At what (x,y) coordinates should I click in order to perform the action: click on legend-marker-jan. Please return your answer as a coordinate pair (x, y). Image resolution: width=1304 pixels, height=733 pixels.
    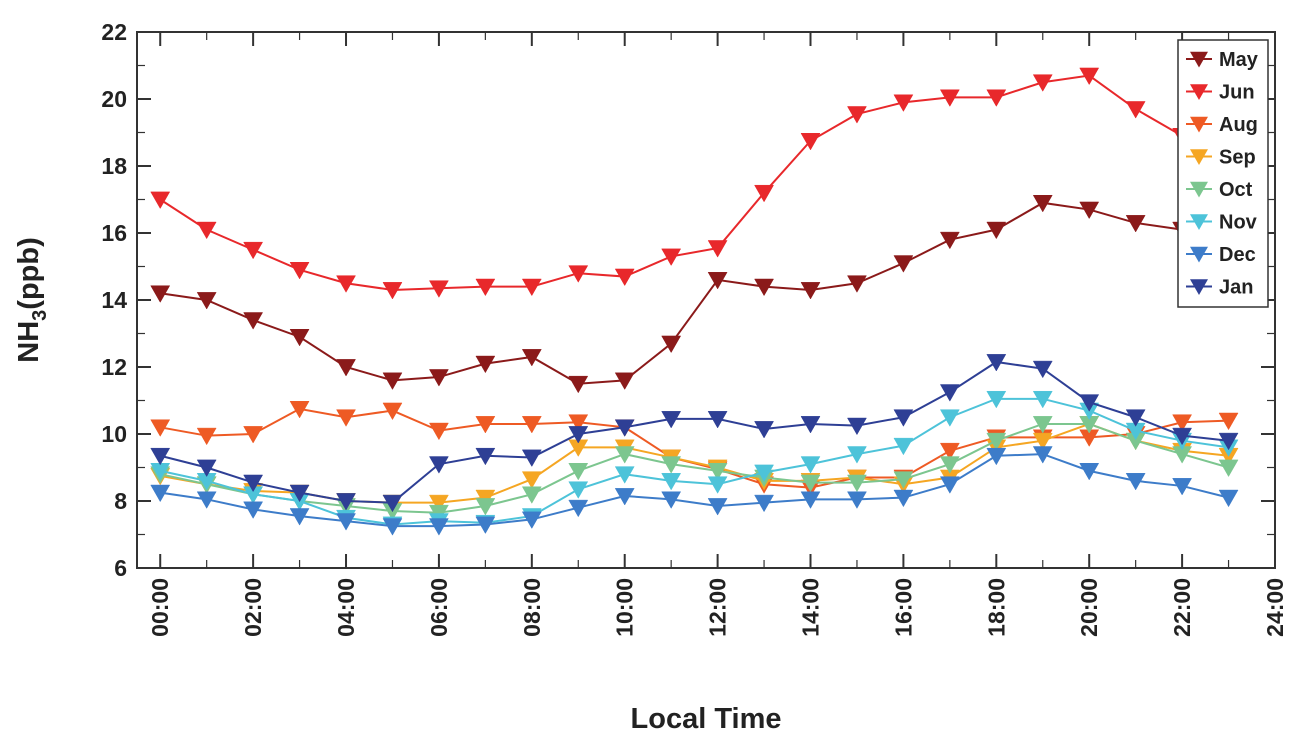
    Looking at the image, I should click on (1199, 287).